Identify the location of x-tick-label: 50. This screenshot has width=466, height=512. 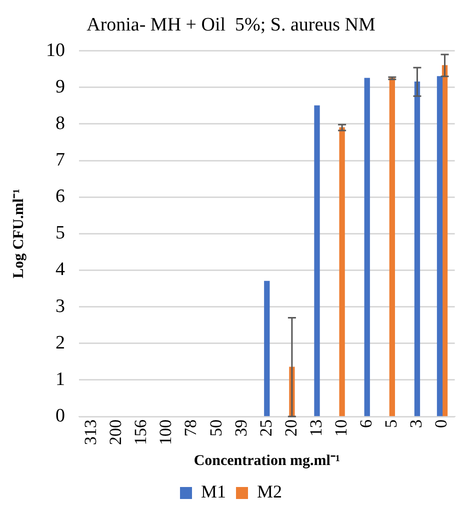
(216, 428).